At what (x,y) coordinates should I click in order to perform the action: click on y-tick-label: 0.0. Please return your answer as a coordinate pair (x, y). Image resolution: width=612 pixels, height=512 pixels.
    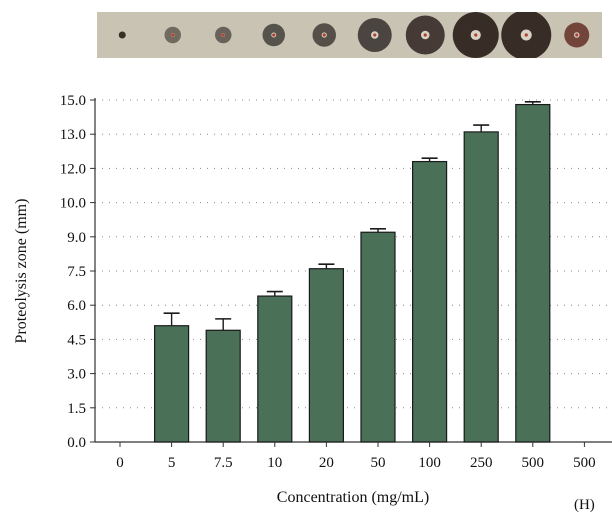
    Looking at the image, I should click on (76, 443).